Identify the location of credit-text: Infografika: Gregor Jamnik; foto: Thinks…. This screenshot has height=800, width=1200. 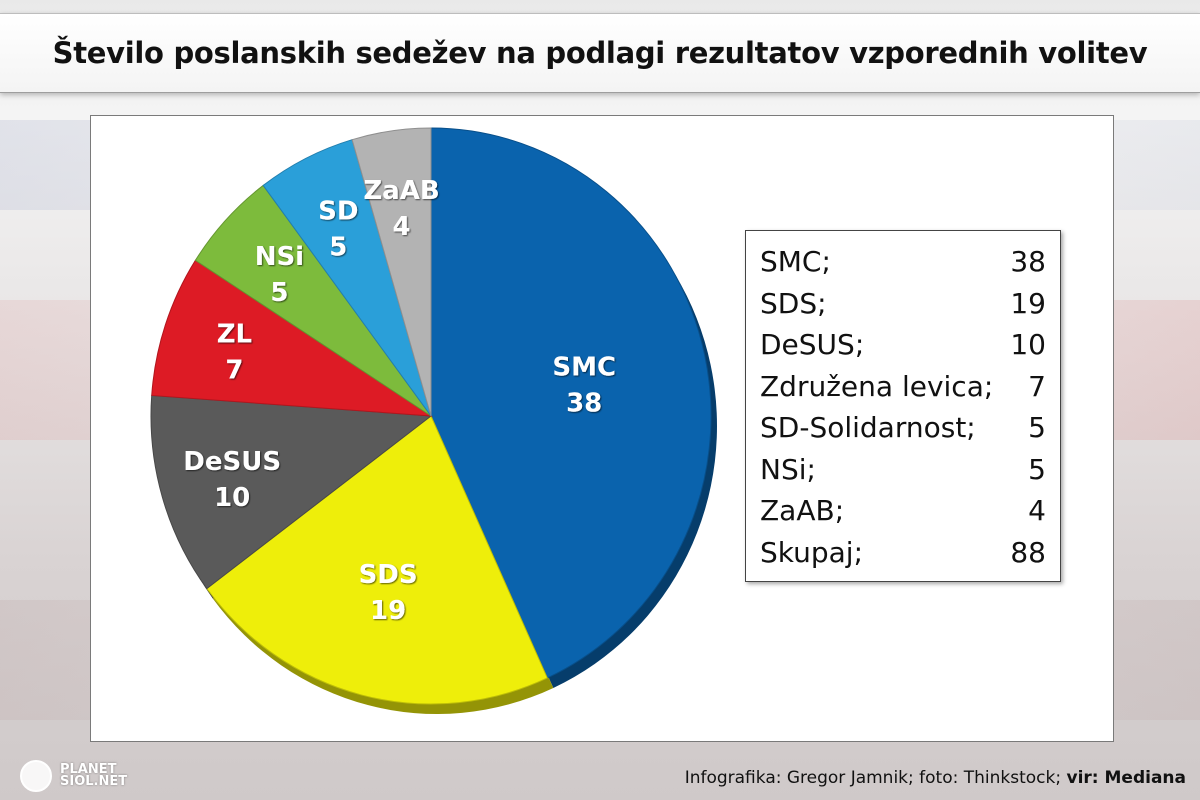
(875, 778).